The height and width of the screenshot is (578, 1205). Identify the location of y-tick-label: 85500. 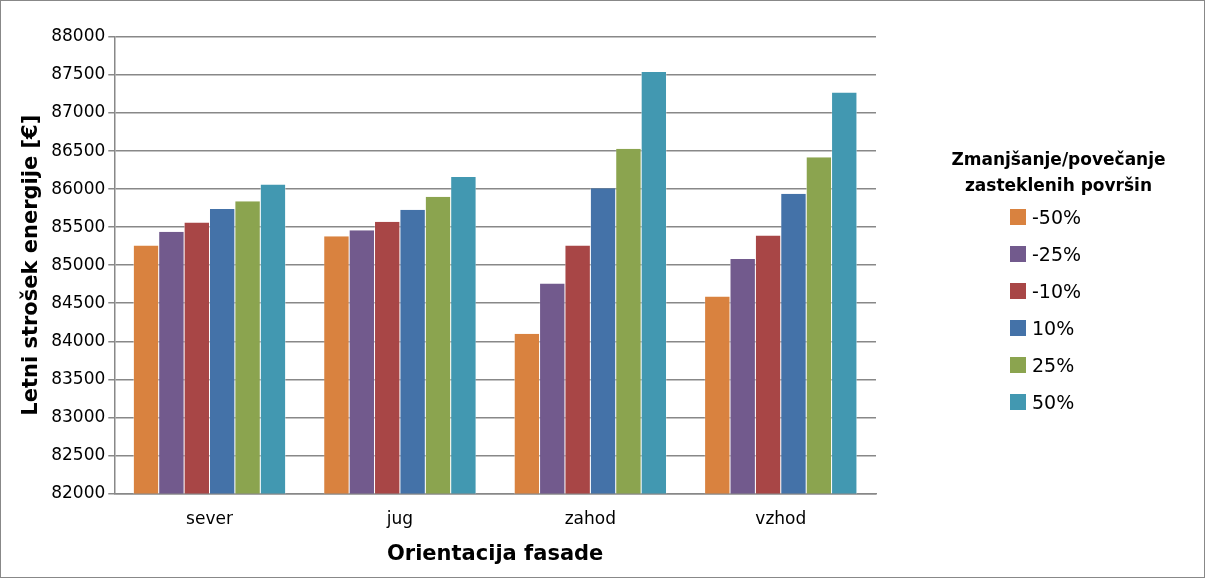
(78, 225).